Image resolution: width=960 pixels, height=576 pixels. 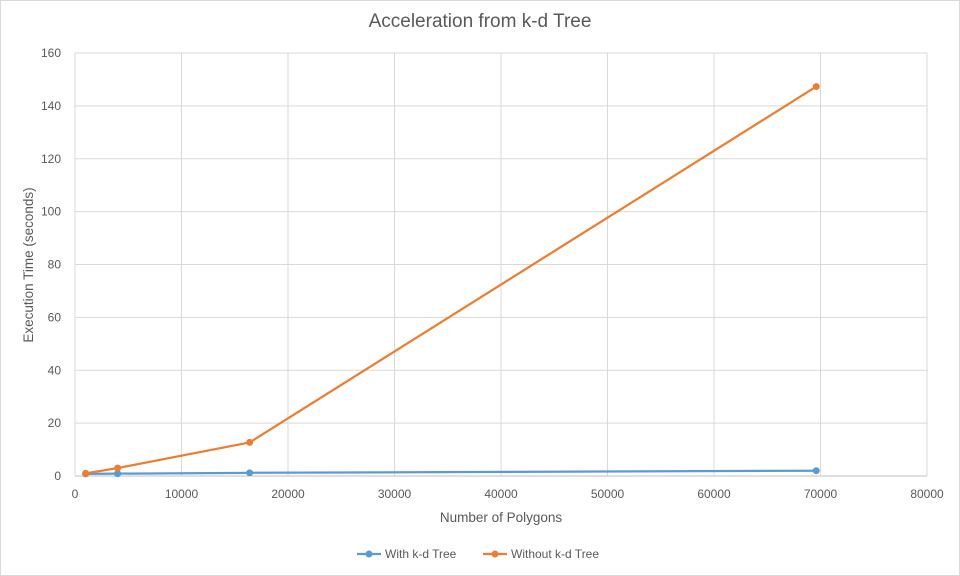 What do you see at coordinates (501, 494) in the screenshot?
I see `x-tick-label: 40000` at bounding box center [501, 494].